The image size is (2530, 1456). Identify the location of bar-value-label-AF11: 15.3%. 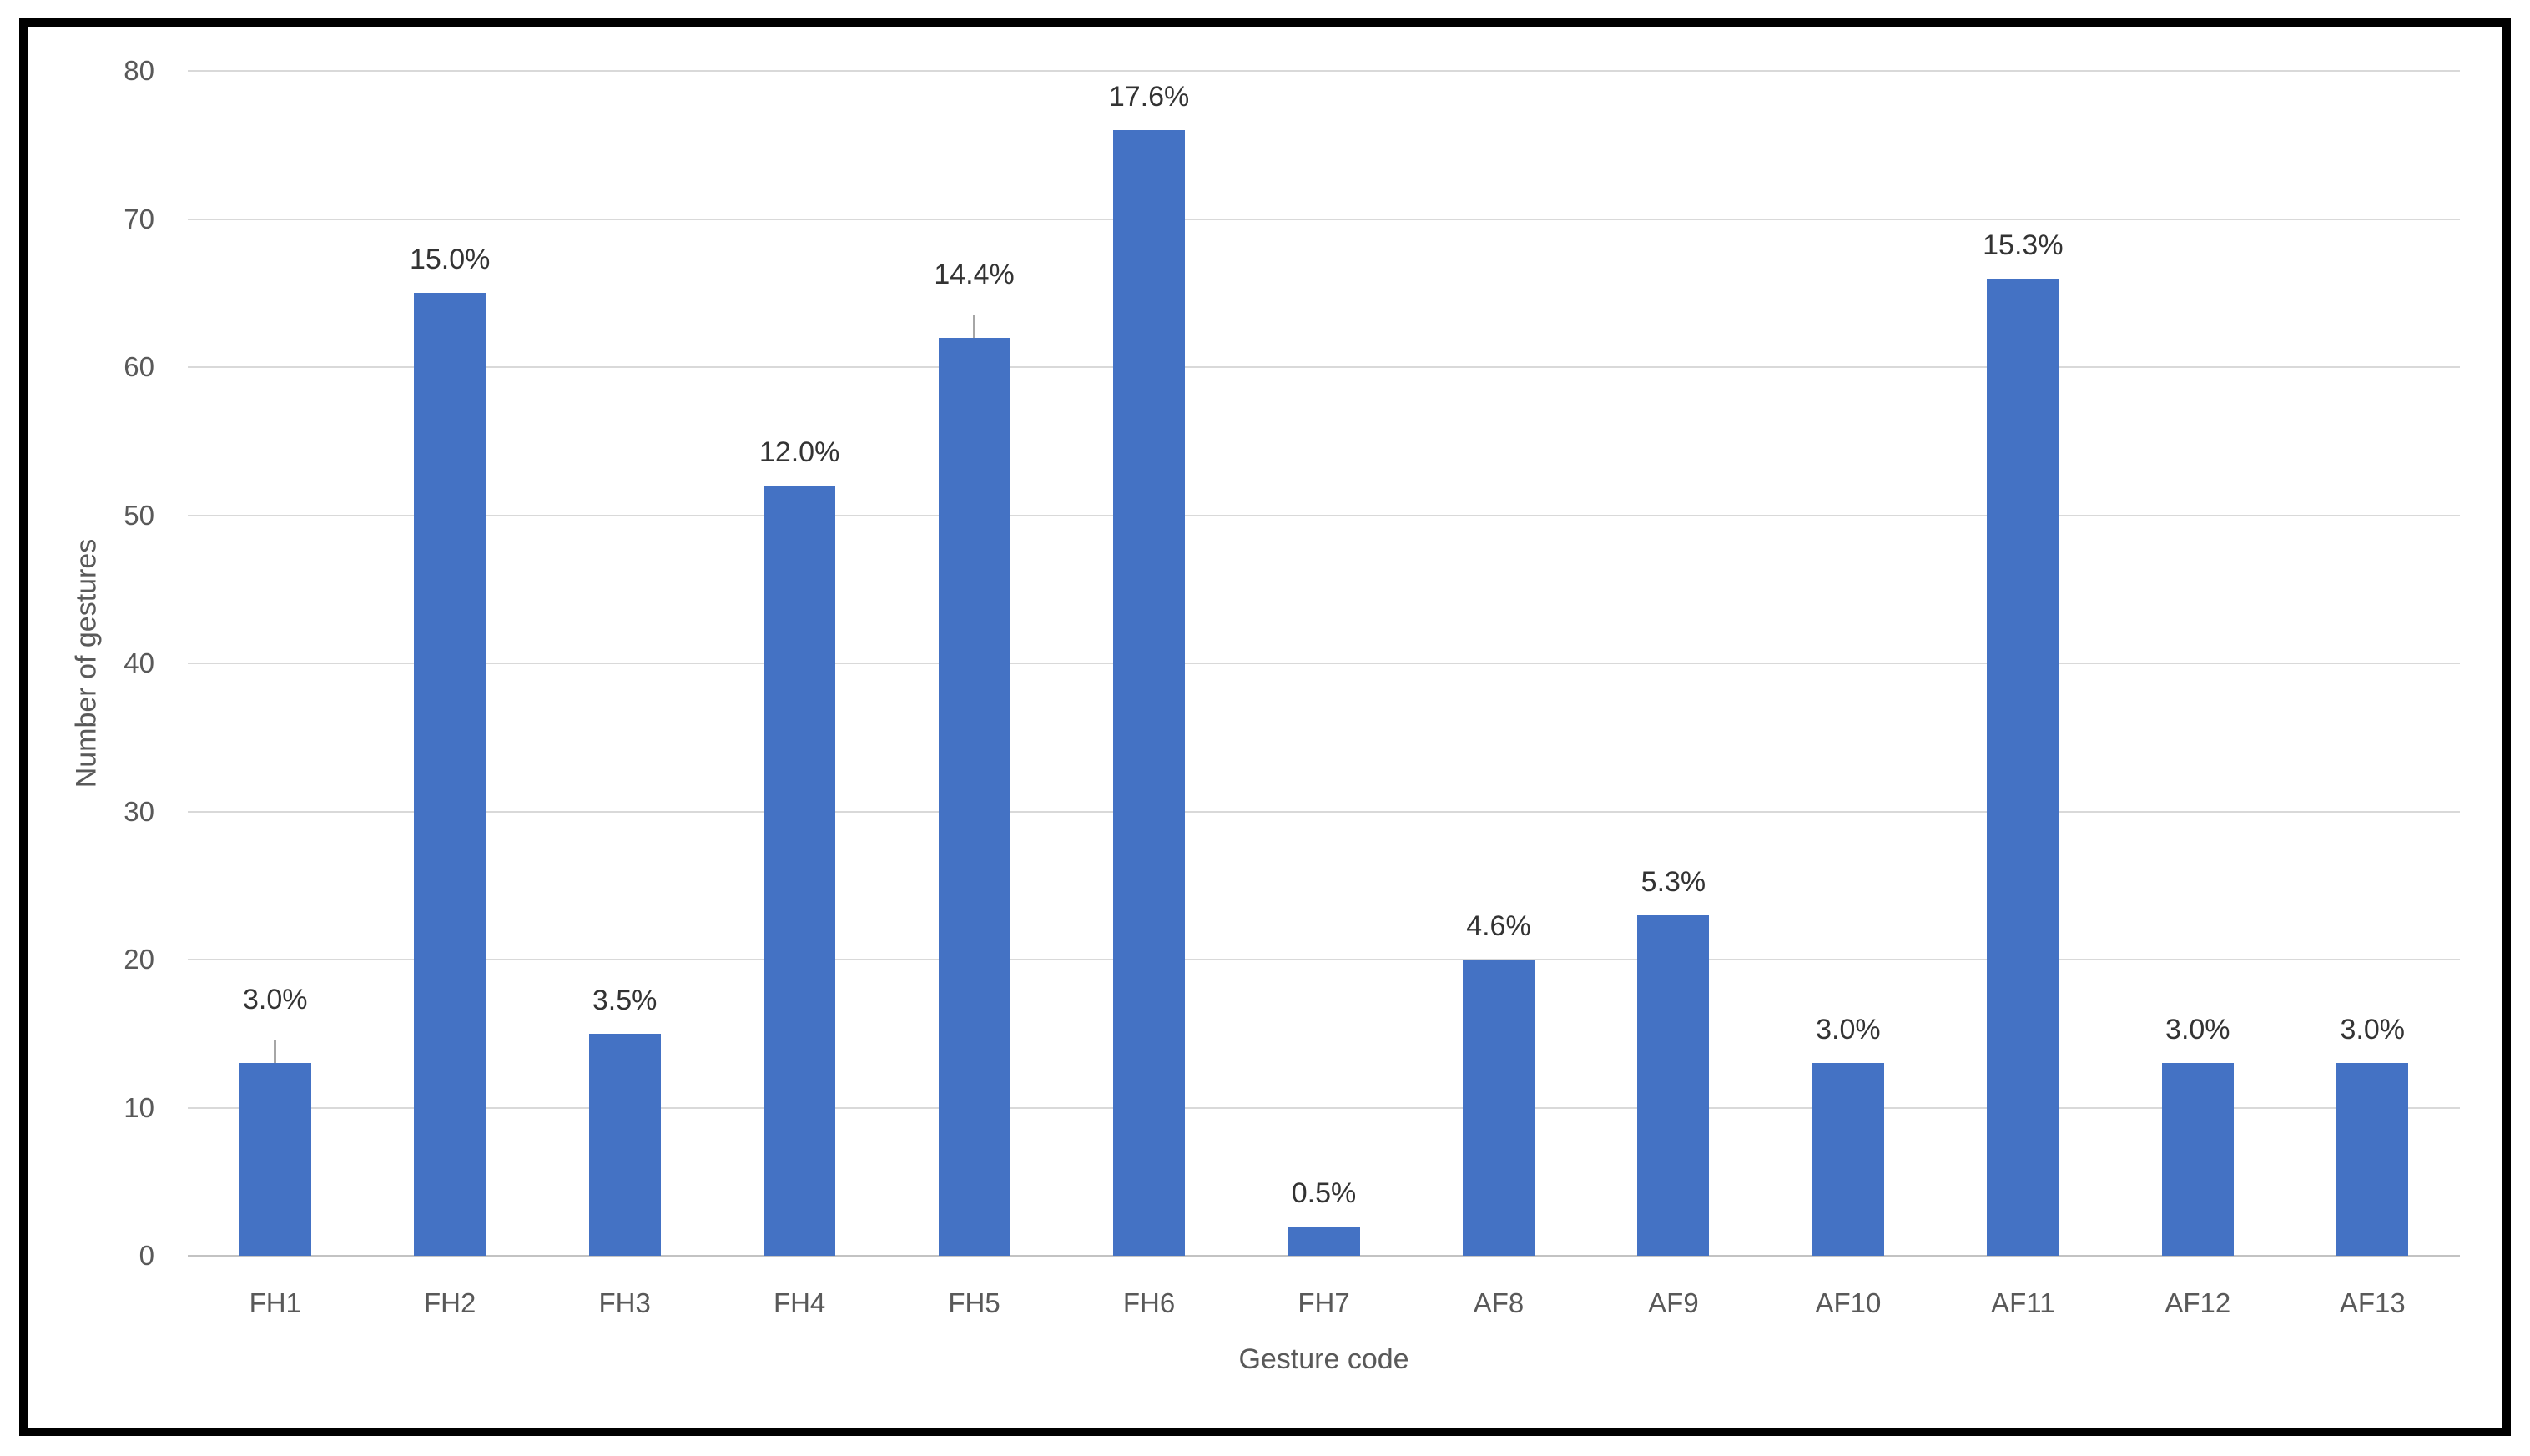
(2023, 245).